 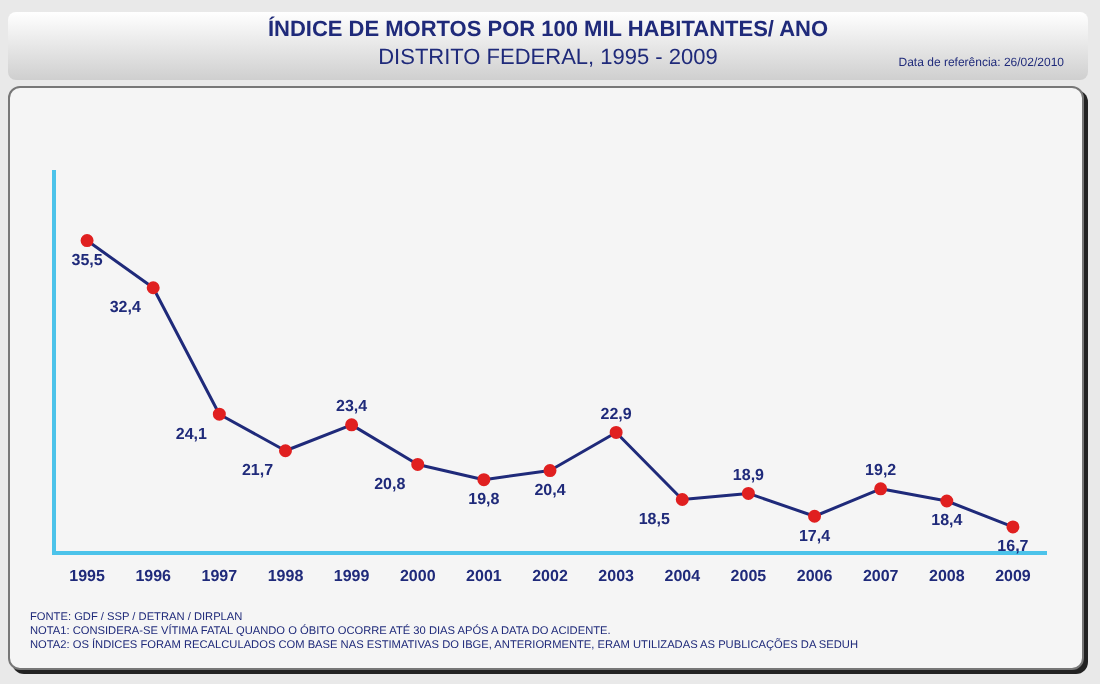 What do you see at coordinates (286, 575) in the screenshot?
I see `x-tick-label: 1998` at bounding box center [286, 575].